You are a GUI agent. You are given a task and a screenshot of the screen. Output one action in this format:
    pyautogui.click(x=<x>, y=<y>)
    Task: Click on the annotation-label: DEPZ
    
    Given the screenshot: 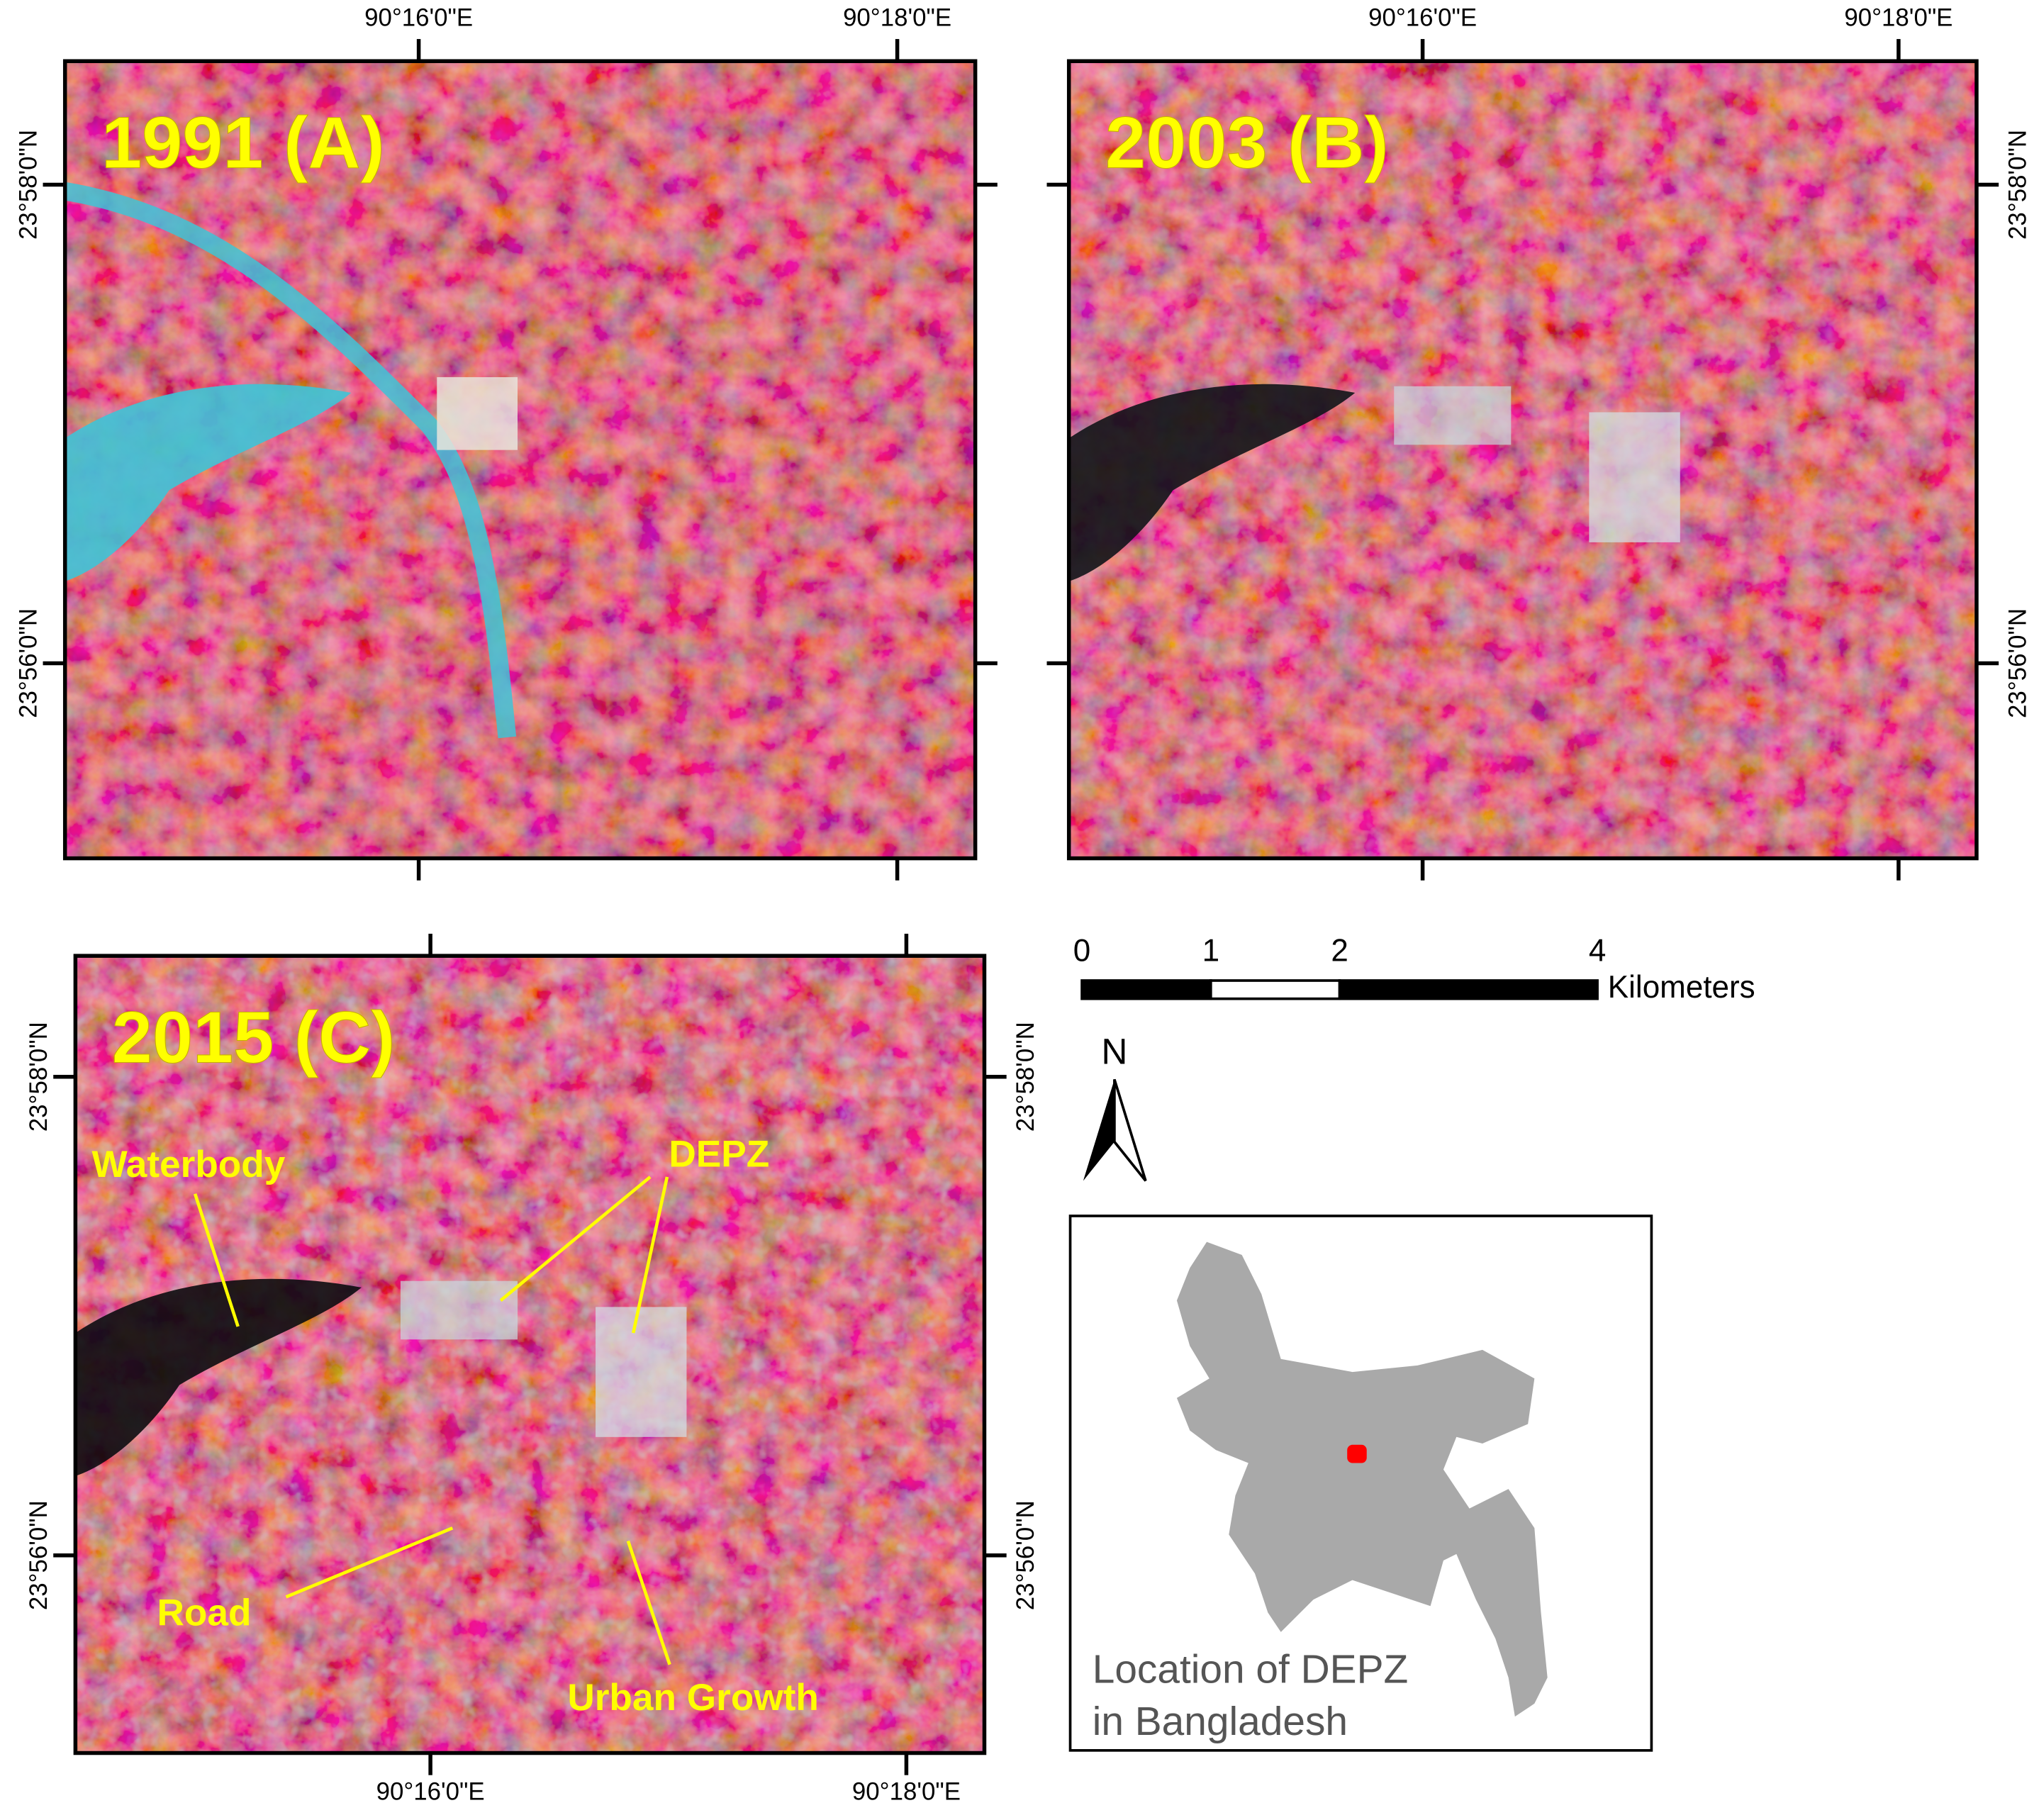 What is the action you would take?
    pyautogui.click(x=719, y=1154)
    